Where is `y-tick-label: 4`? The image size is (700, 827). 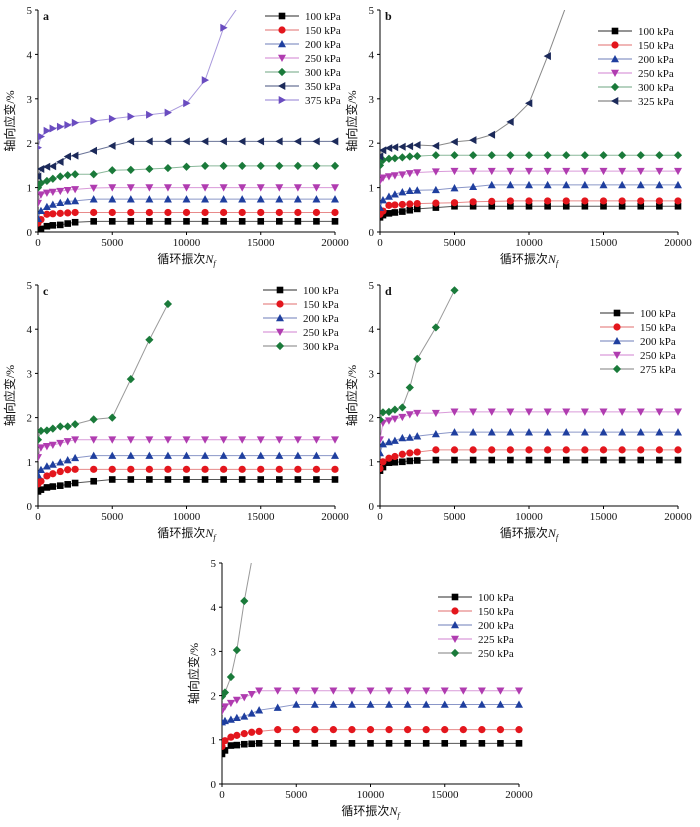 y-tick-label: 4 is located at coordinates (372, 330).